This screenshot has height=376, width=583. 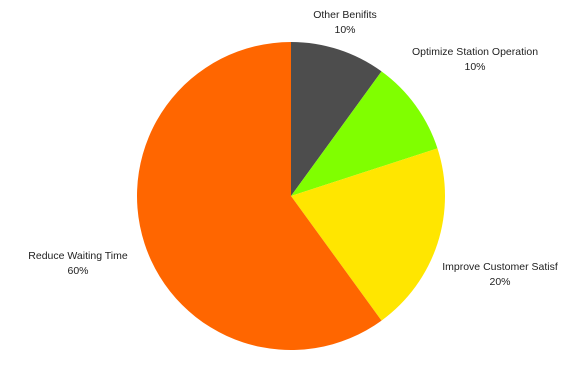 What do you see at coordinates (78, 256) in the screenshot?
I see `slice-label-name: Reduce Waiting Time` at bounding box center [78, 256].